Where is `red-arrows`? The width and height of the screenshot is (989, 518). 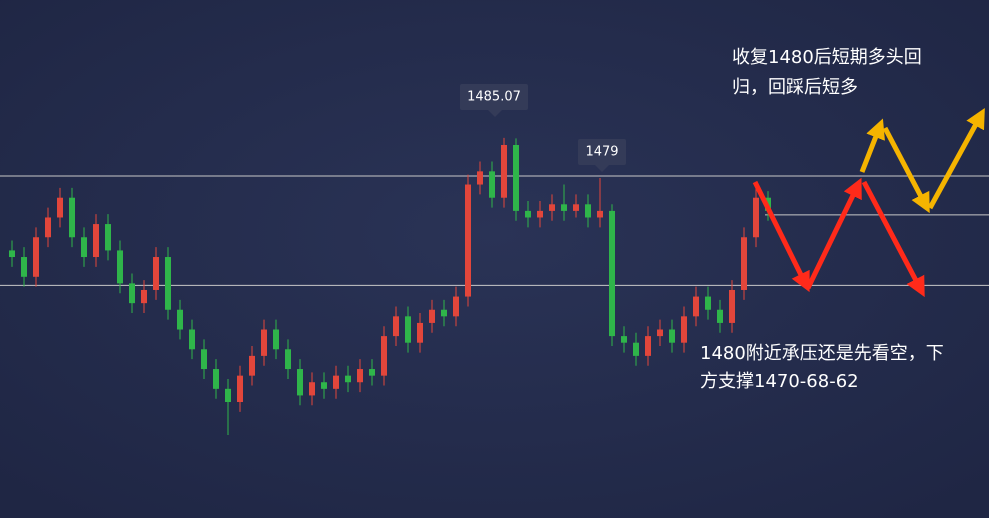
red-arrows is located at coordinates (838, 237).